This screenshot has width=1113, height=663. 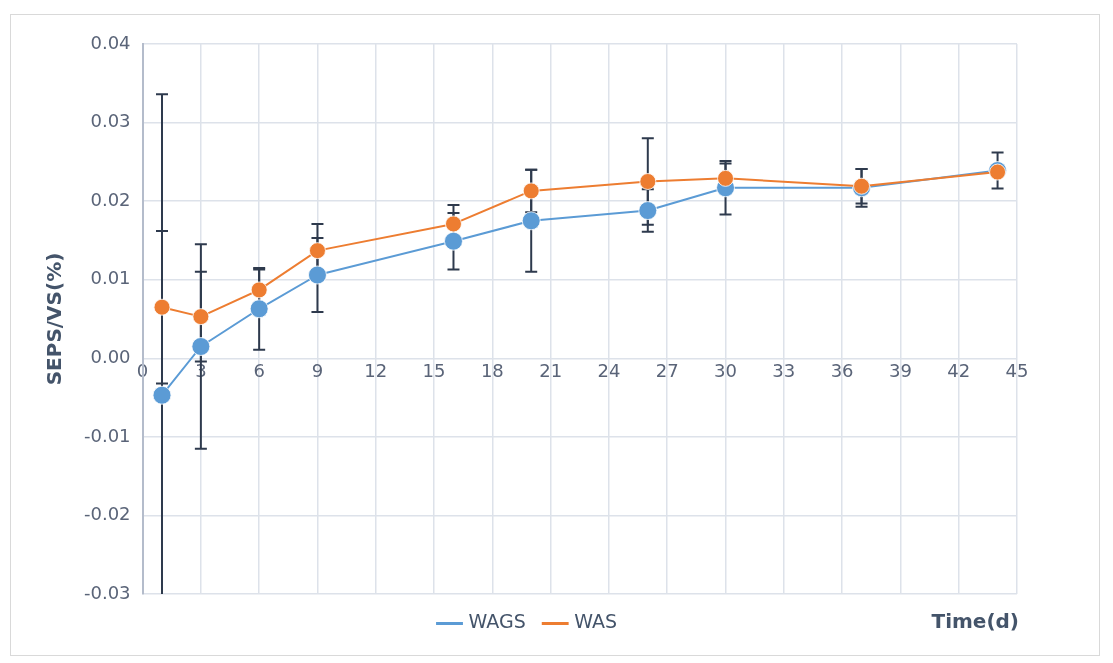 What do you see at coordinates (1017, 370) in the screenshot?
I see `x-tick-label: 45` at bounding box center [1017, 370].